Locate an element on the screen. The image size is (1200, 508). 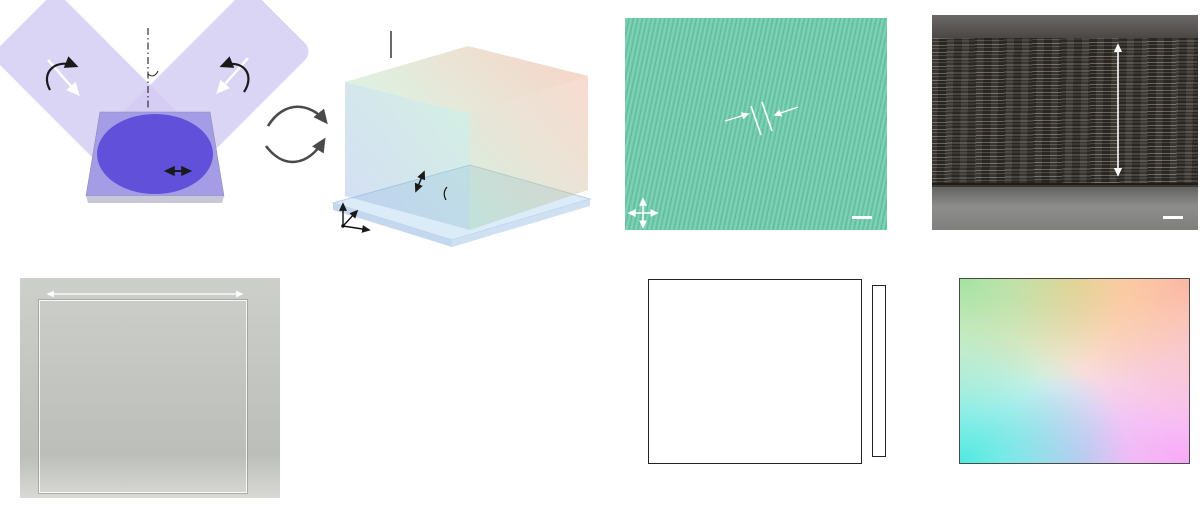
panel-d-photo is located at coordinates (150, 388).